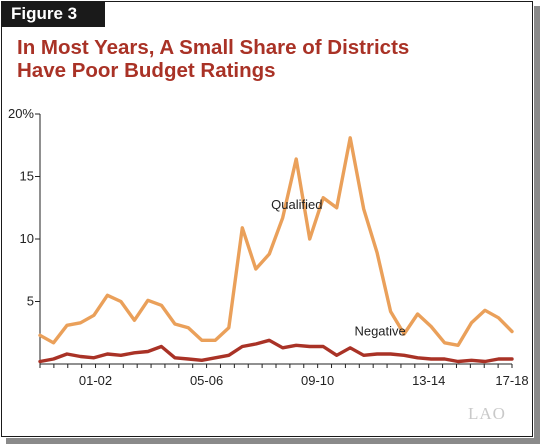 Image resolution: width=541 pixels, height=445 pixels. Describe the element at coordinates (273, 441) in the screenshot. I see `card-shadow-bottom` at that location.